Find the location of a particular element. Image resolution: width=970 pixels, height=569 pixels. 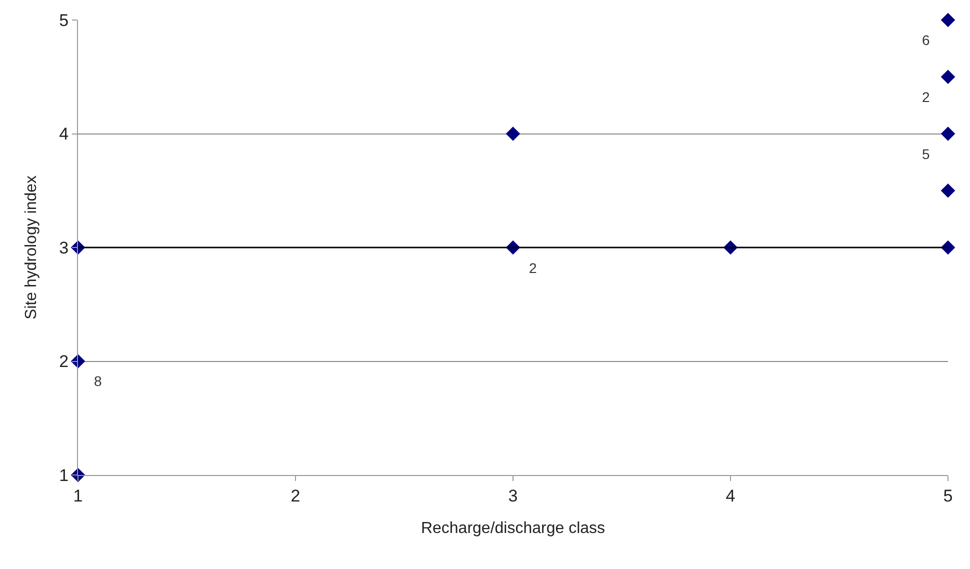

x-tick-label: 2 is located at coordinates (295, 496).